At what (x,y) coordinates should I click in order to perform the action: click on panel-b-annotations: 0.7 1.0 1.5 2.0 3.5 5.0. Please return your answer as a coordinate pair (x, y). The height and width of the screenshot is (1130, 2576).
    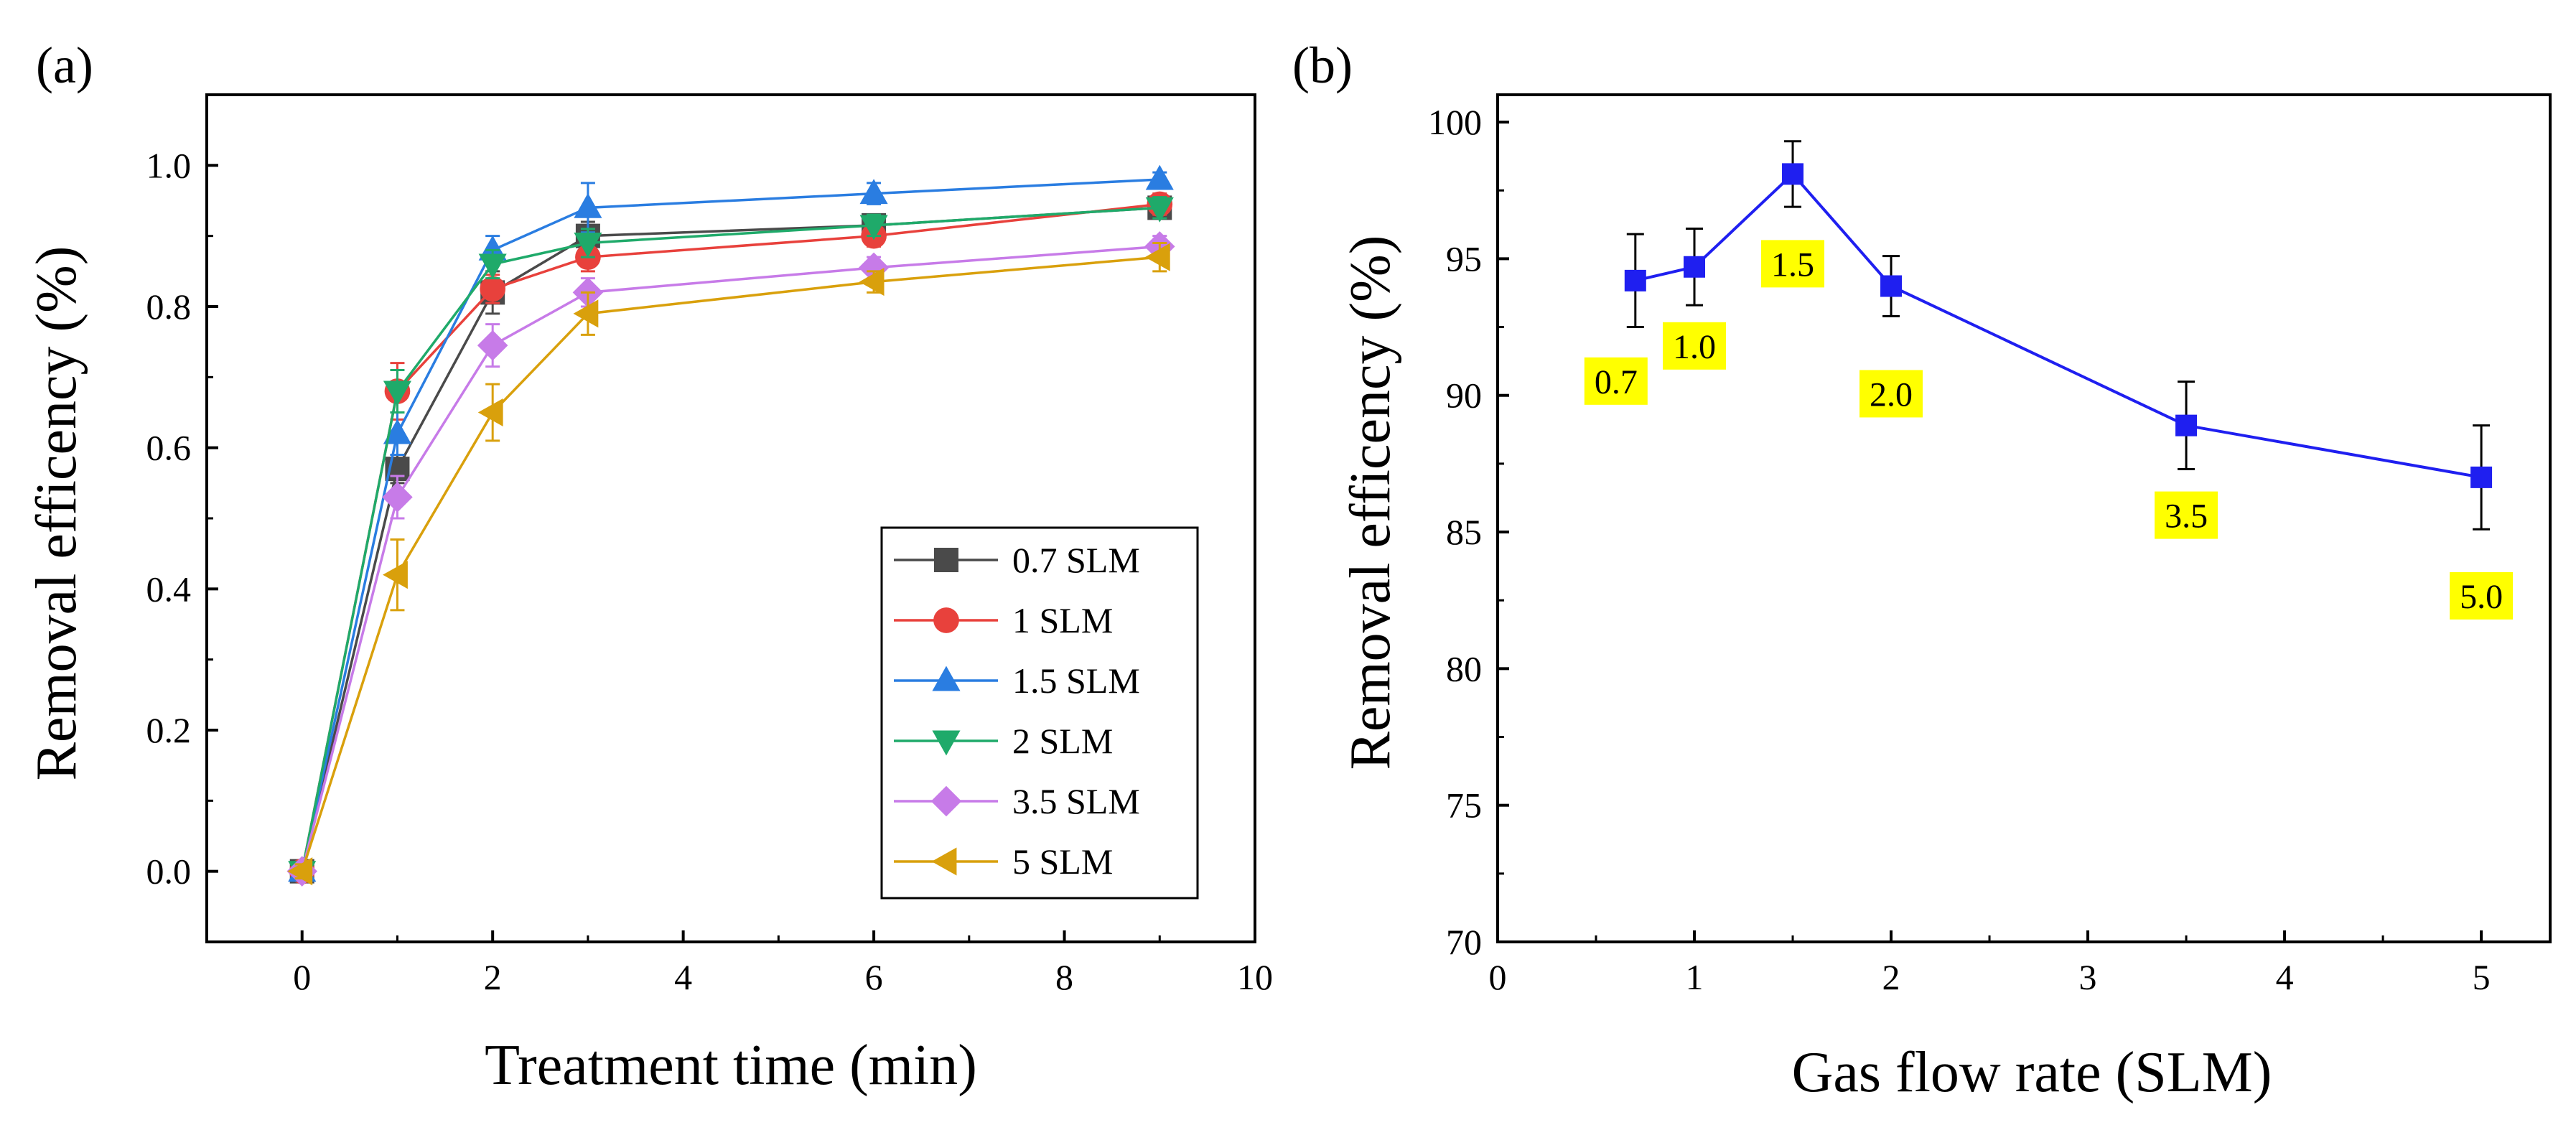
    Looking at the image, I should click on (2049, 430).